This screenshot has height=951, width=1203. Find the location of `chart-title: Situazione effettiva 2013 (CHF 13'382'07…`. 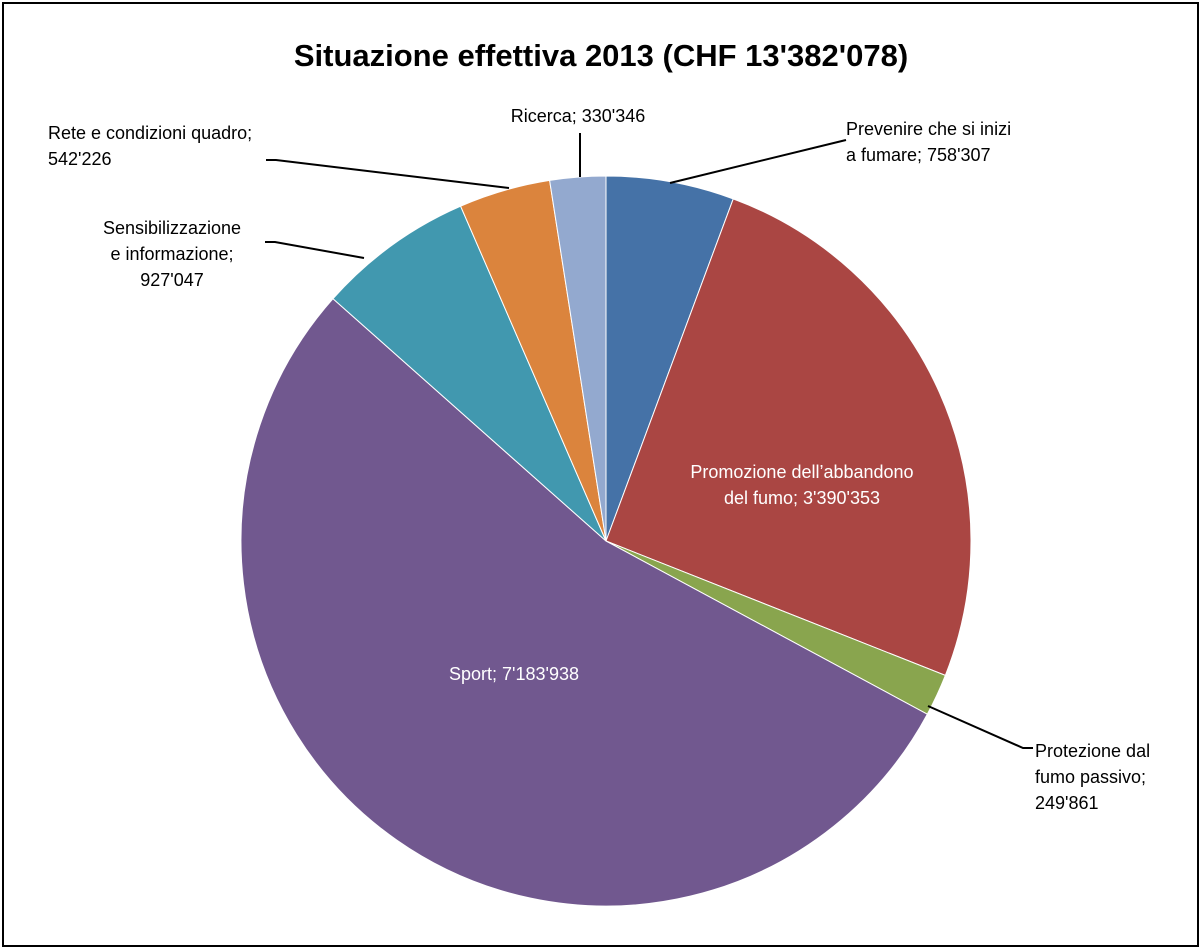

chart-title: Situazione effettiva 2013 (CHF 13'382'07… is located at coordinates (601, 55).